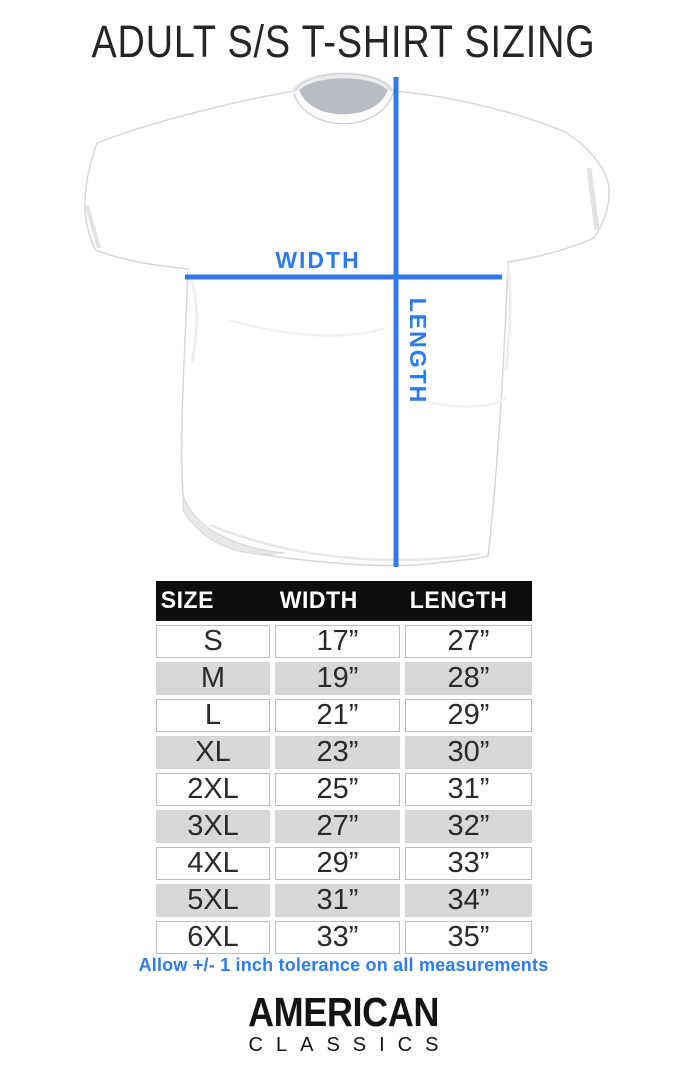 The image size is (687, 1080). I want to click on table-cell-length: 29”, so click(468, 715).